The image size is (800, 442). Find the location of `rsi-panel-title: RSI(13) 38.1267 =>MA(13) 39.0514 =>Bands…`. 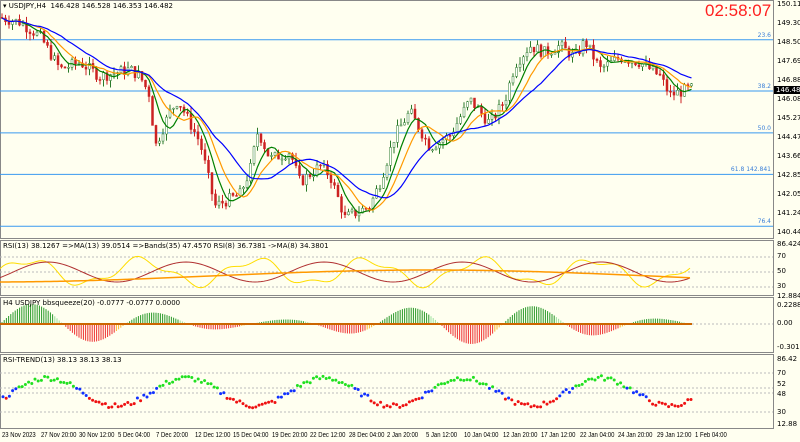

rsi-panel-title: RSI(13) 38.1267 =>MA(13) 39.0514 =>Bands… is located at coordinates (166, 246).